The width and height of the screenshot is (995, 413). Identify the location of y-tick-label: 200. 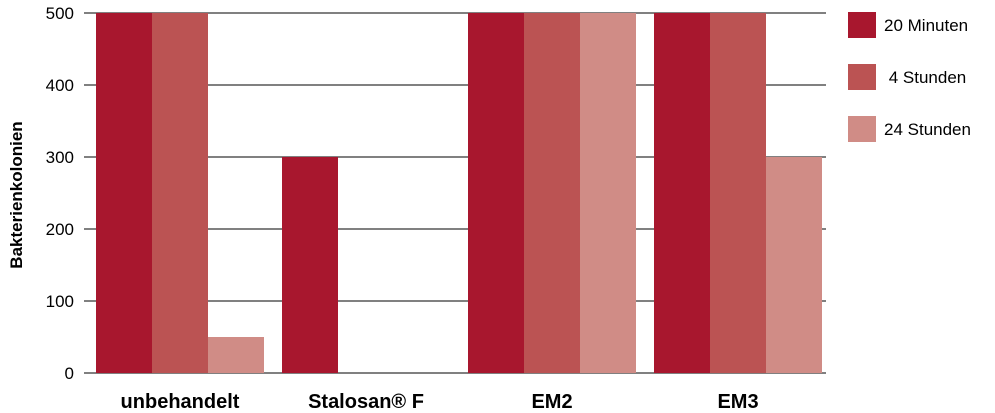
(60, 229).